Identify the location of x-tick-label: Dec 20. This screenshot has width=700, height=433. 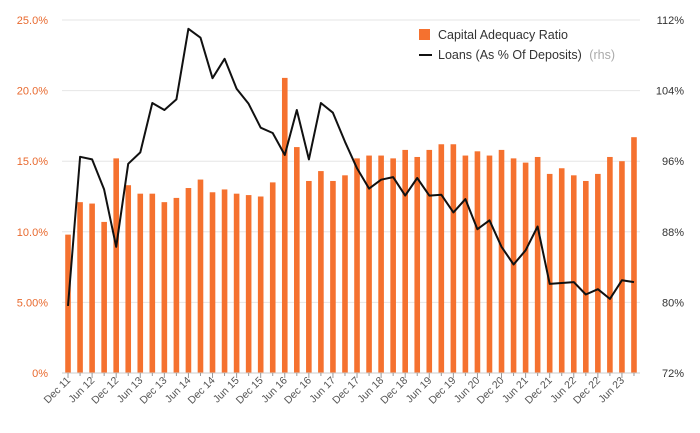
(491, 391).